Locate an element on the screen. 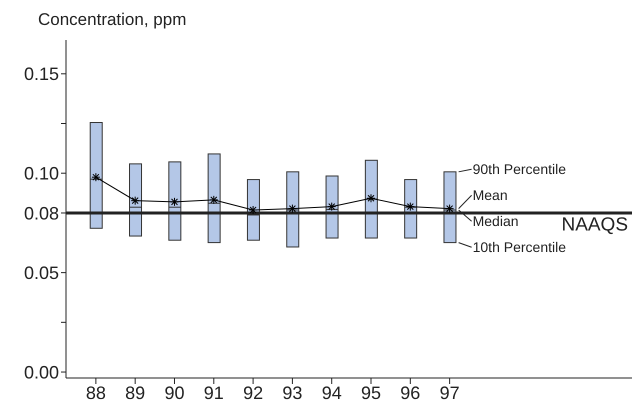 The height and width of the screenshot is (410, 632). x-tick-label: 93 is located at coordinates (292, 392).